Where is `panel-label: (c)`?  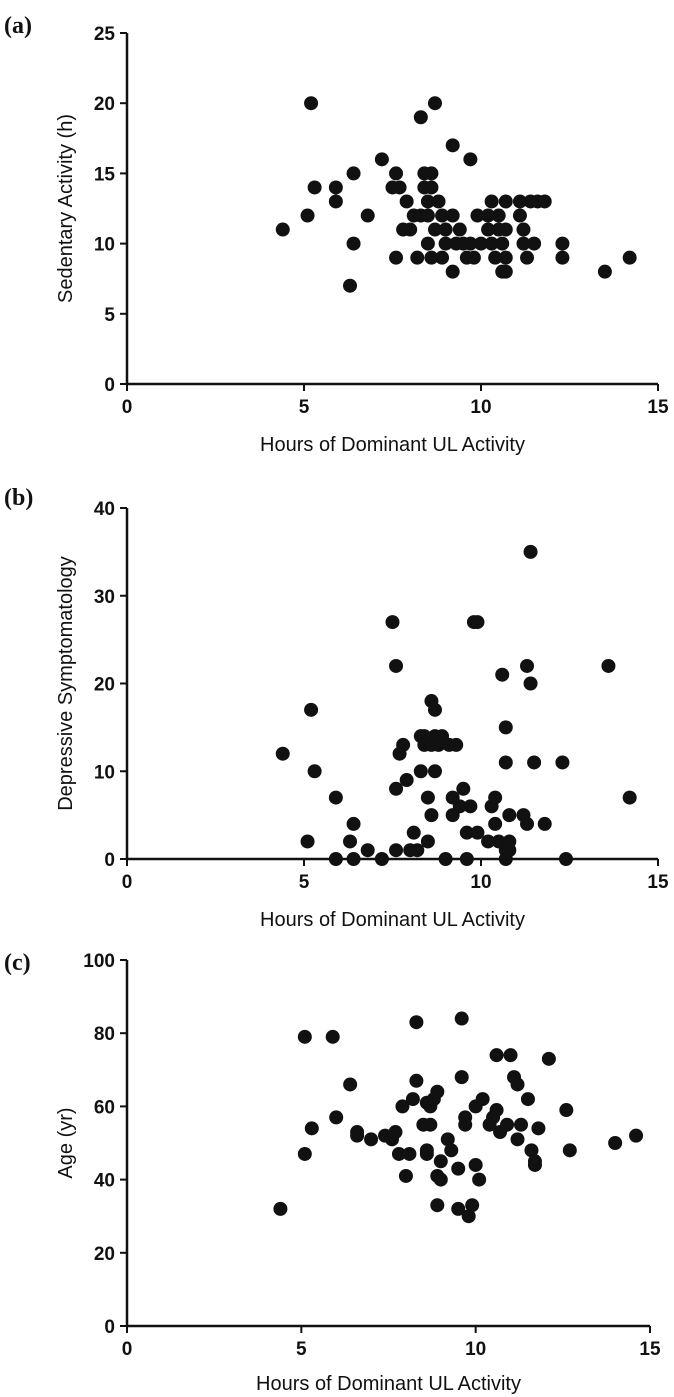
panel-label: (c) is located at coordinates (17, 963).